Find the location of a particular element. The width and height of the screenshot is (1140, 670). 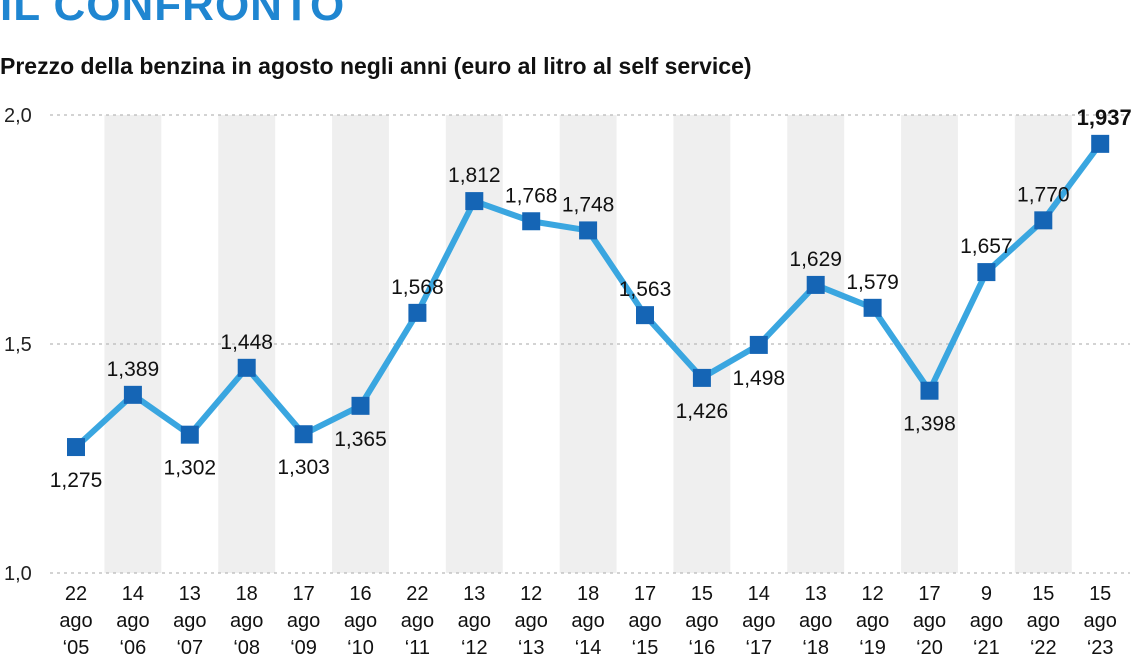

data-label: 1,563 is located at coordinates (645, 289).